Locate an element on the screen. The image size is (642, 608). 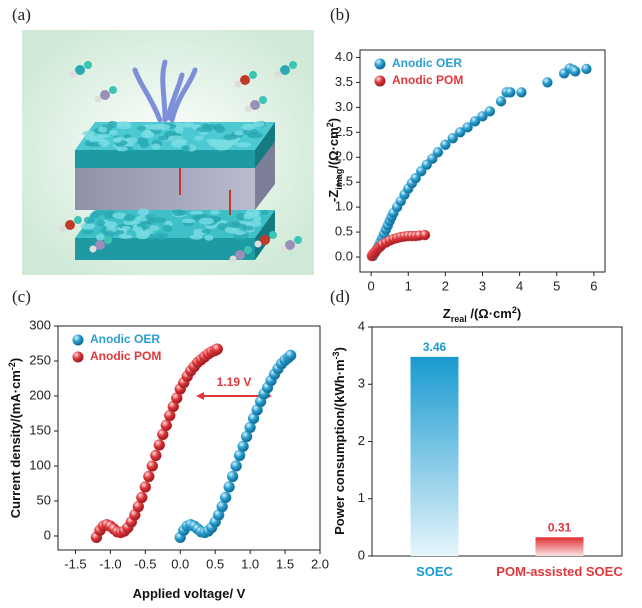
label-text: Z is located at coordinates (447, 313).